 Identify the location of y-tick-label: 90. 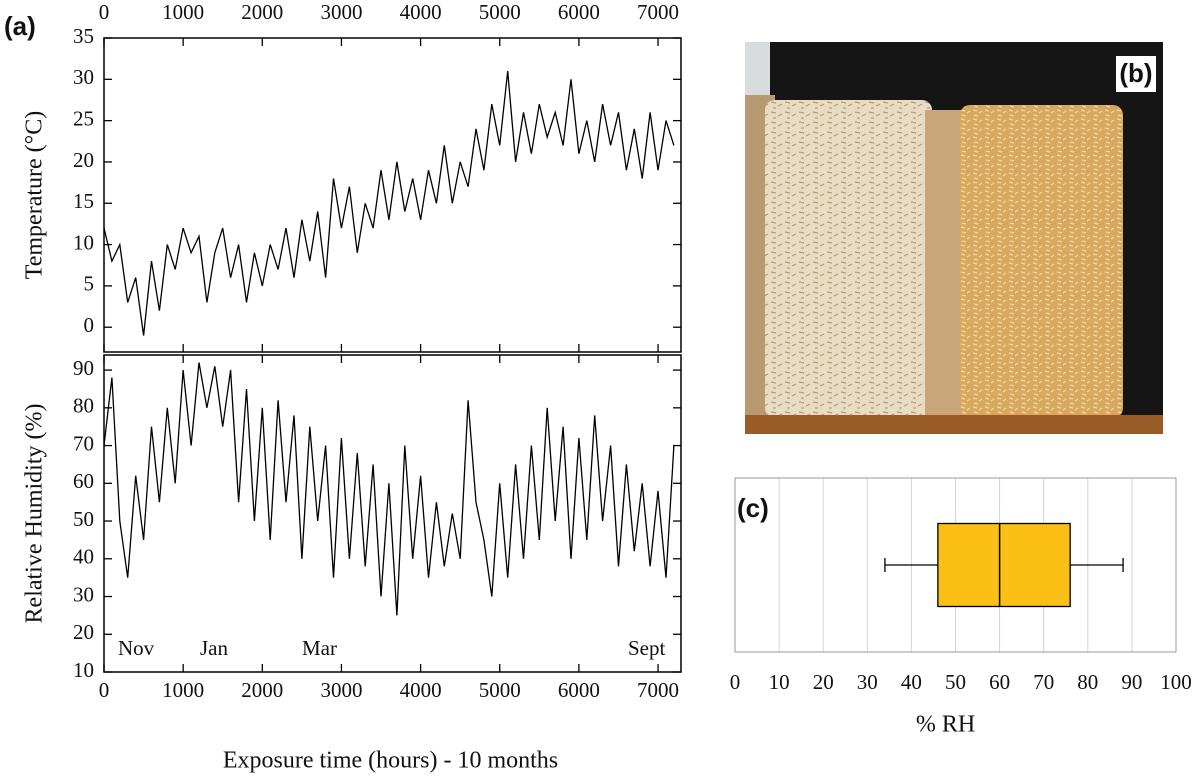
(83, 368).